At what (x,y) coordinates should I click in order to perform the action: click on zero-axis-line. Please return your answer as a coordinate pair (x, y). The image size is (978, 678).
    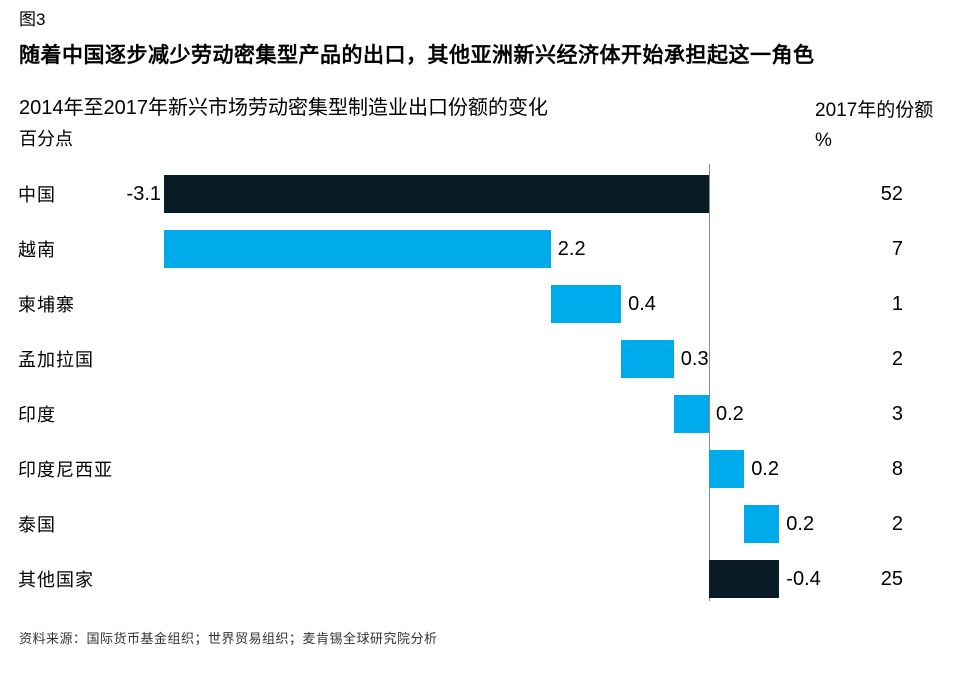
    Looking at the image, I should click on (709, 382).